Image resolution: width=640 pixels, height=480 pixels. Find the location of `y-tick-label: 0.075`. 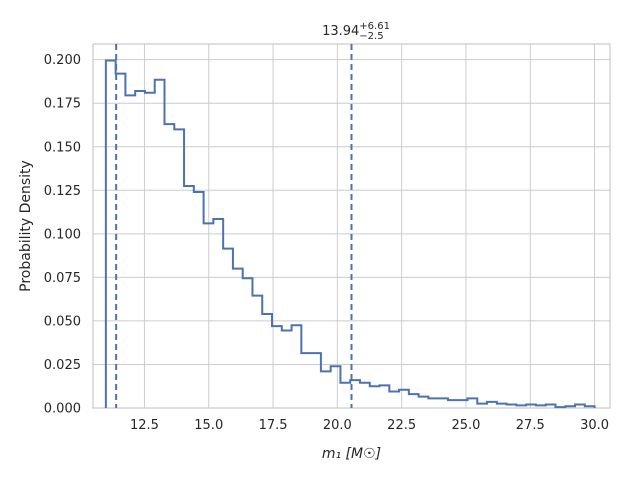

y-tick-label: 0.075 is located at coordinates (62, 278).